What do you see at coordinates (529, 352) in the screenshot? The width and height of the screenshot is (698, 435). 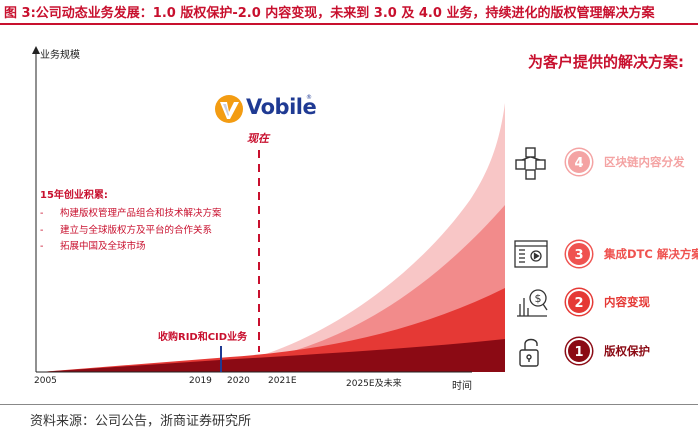 I see `open-lock-icon` at bounding box center [529, 352].